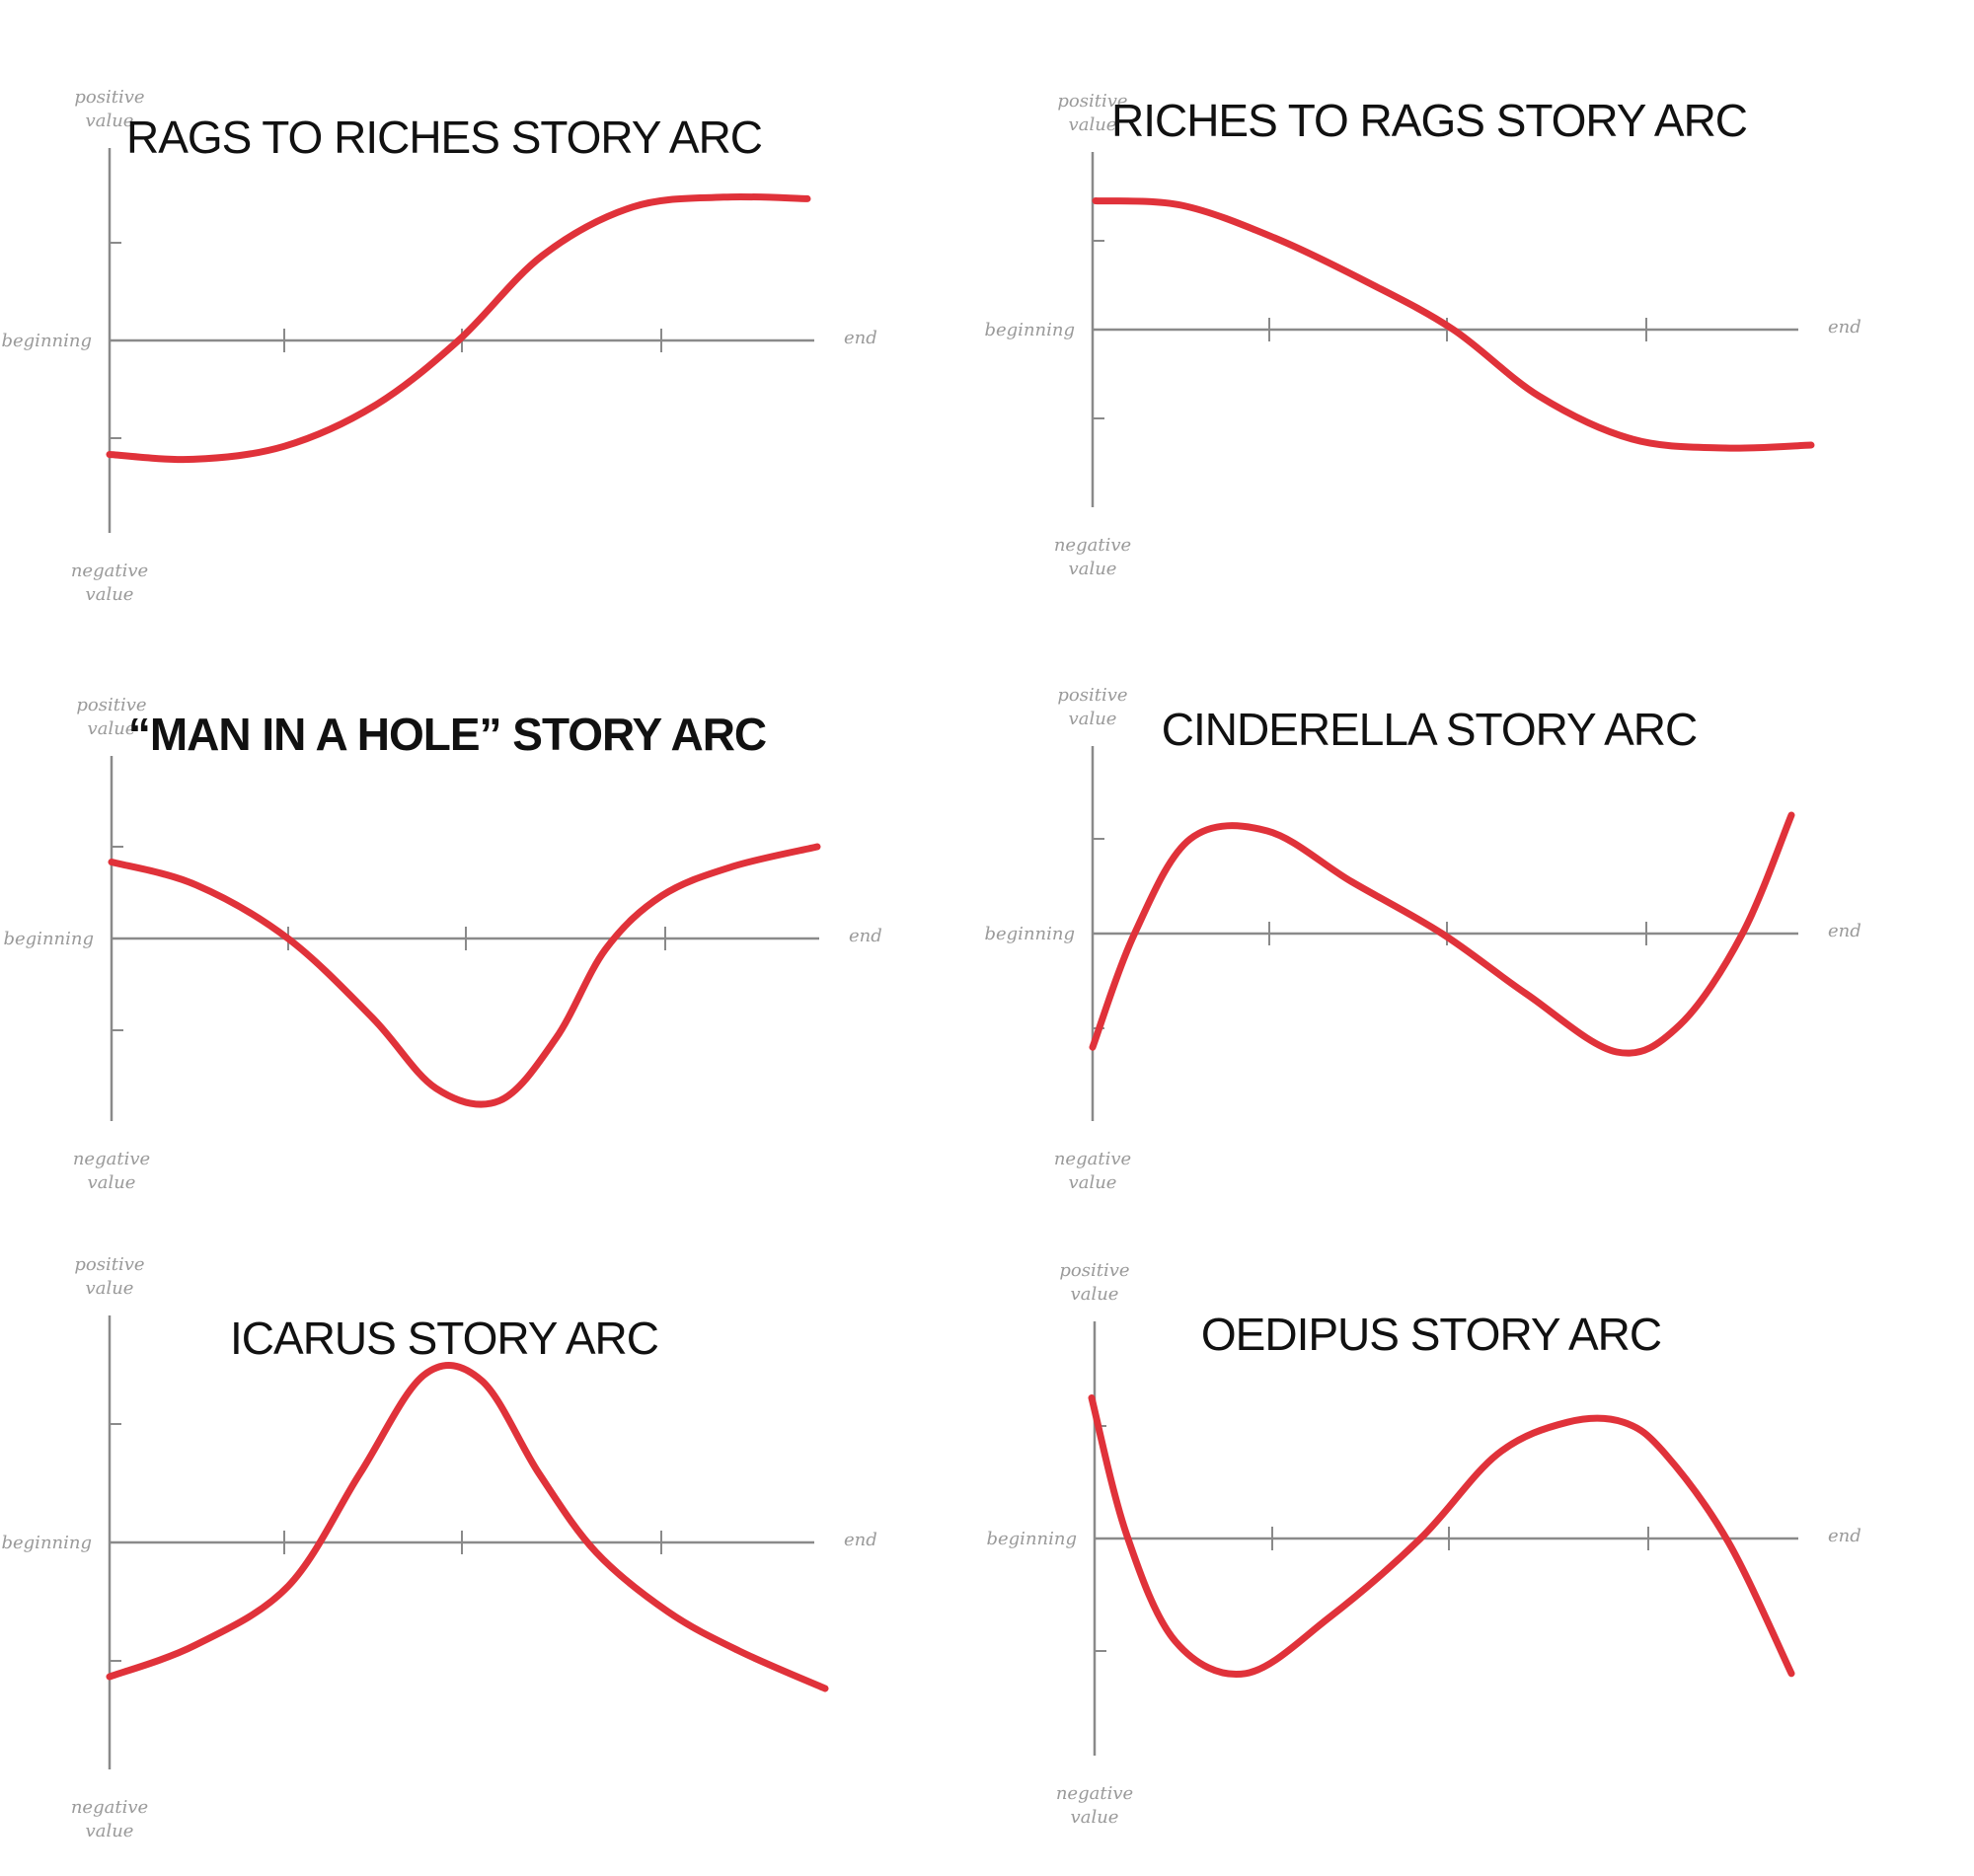 Image resolution: width=1974 pixels, height=1876 pixels. I want to click on chart-title: CINDERELLA STORY ARC, so click(1430, 729).